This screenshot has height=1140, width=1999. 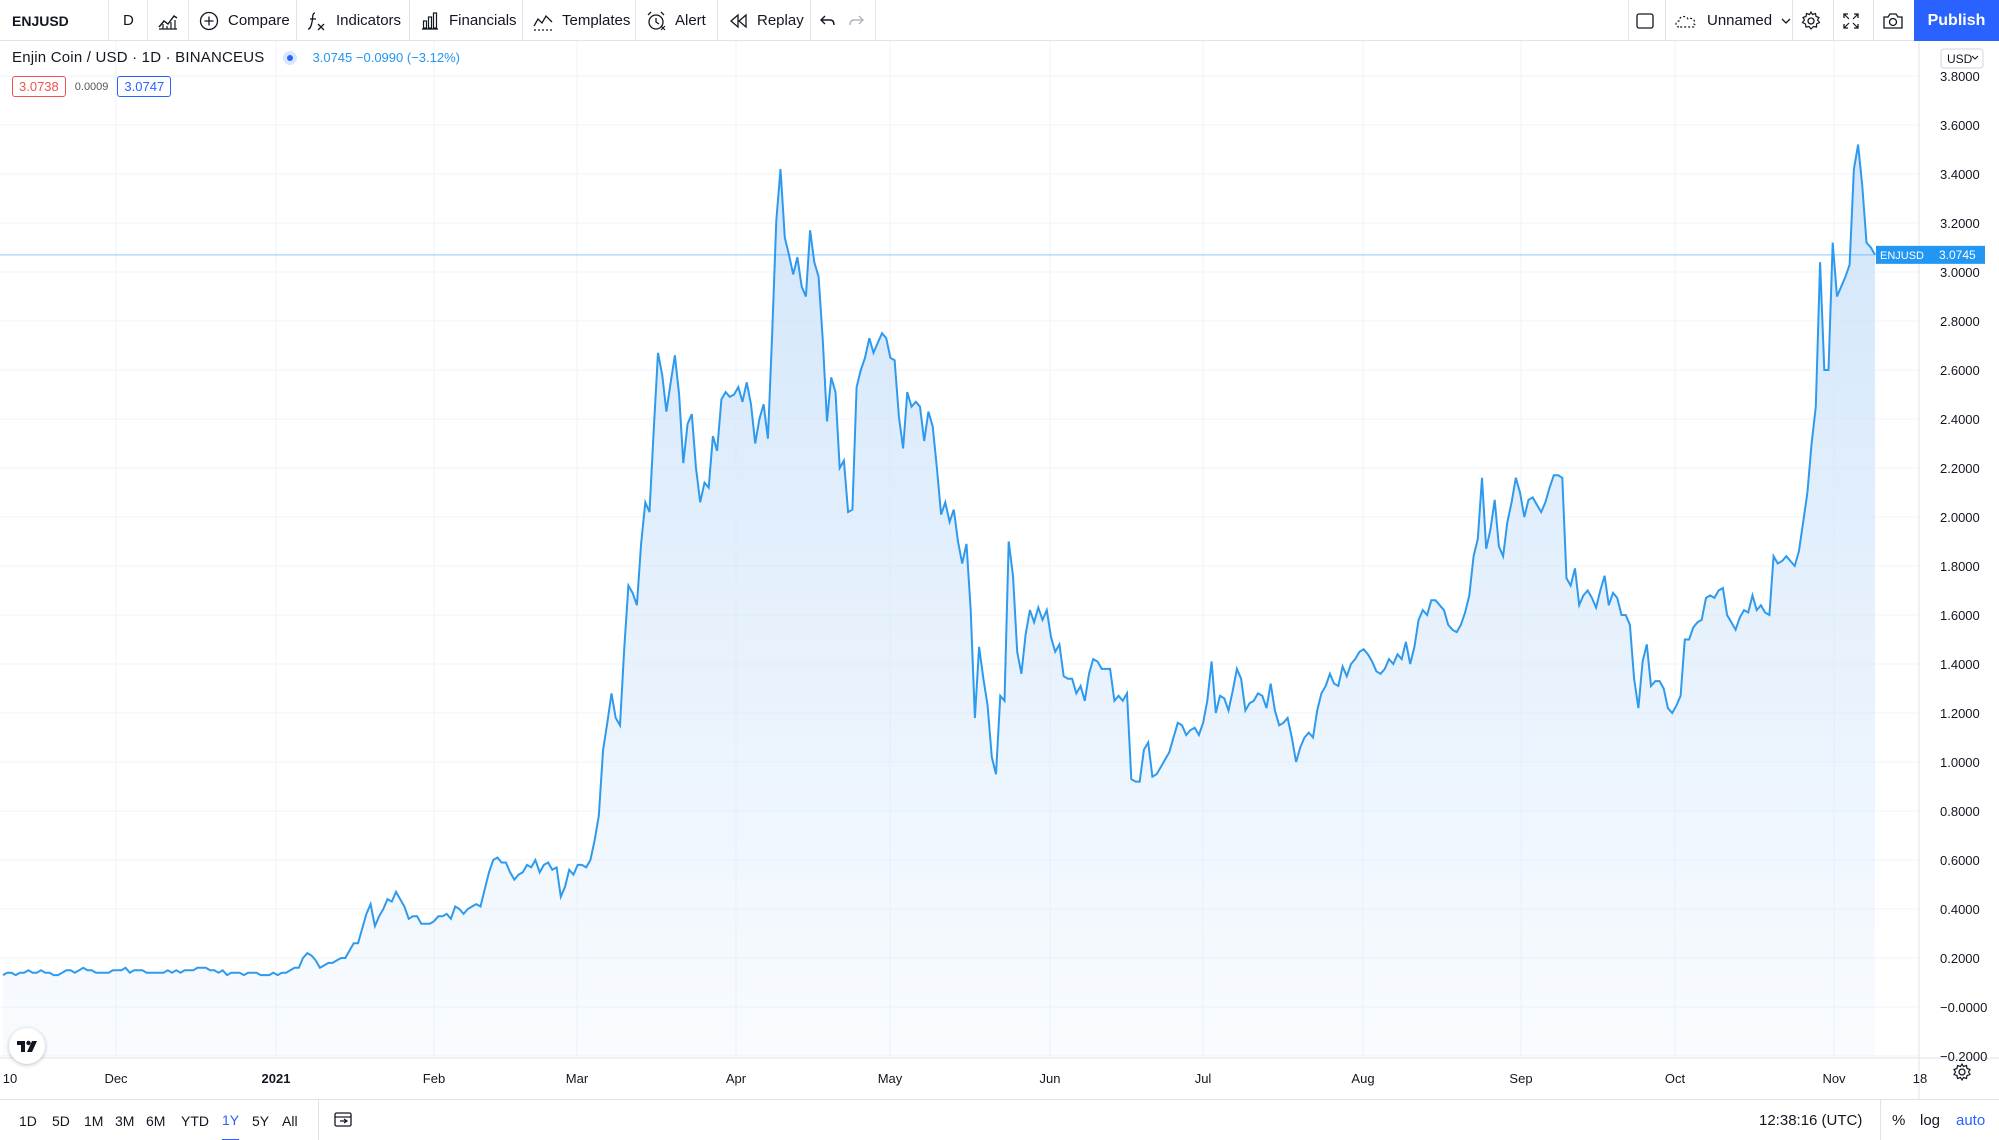 What do you see at coordinates (483, 20) in the screenshot?
I see `financials-label: Financials` at bounding box center [483, 20].